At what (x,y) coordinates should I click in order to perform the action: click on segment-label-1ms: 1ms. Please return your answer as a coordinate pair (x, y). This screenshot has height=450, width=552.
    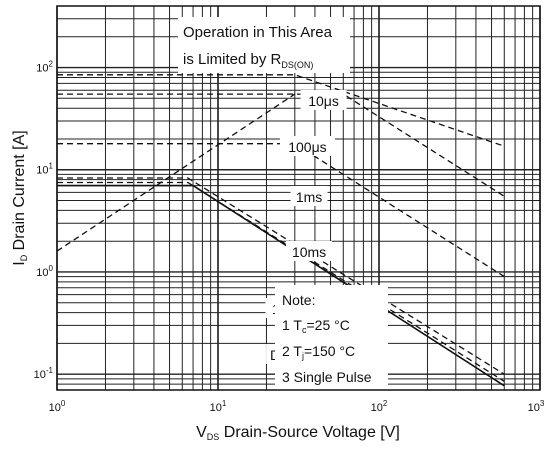
    Looking at the image, I should click on (309, 197).